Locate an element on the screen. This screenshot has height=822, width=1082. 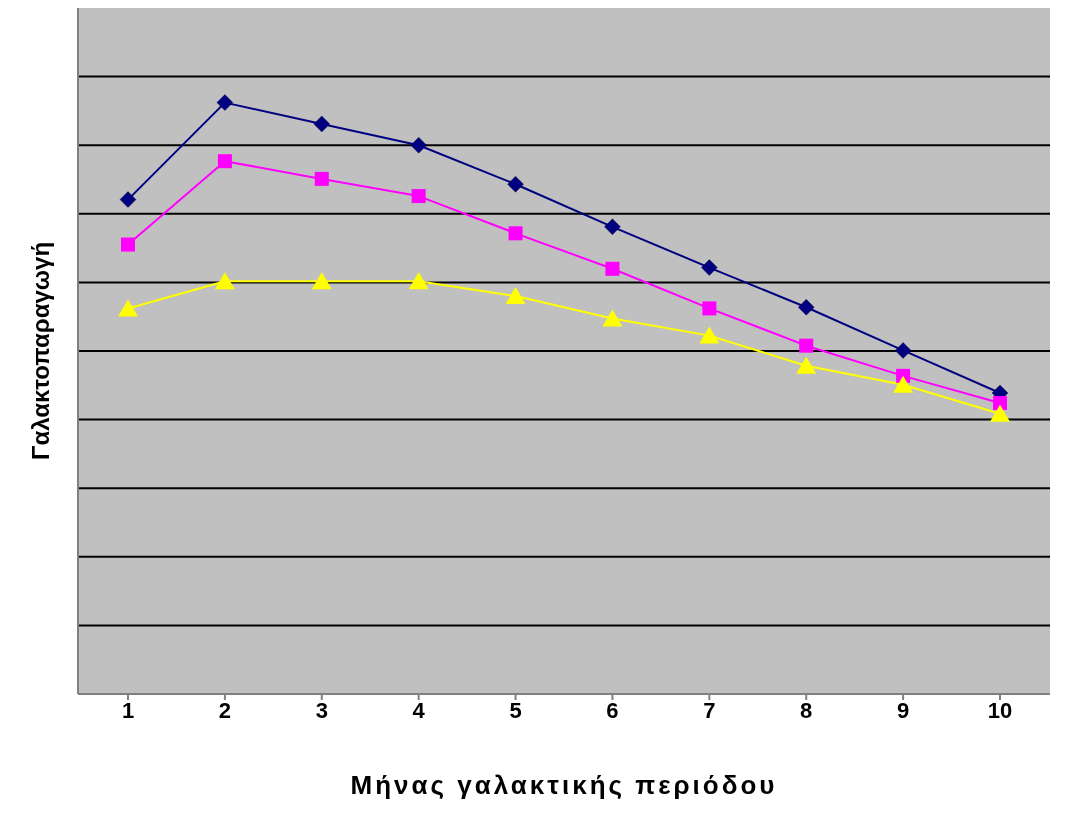
x-tick-label: 5 is located at coordinates (515, 710).